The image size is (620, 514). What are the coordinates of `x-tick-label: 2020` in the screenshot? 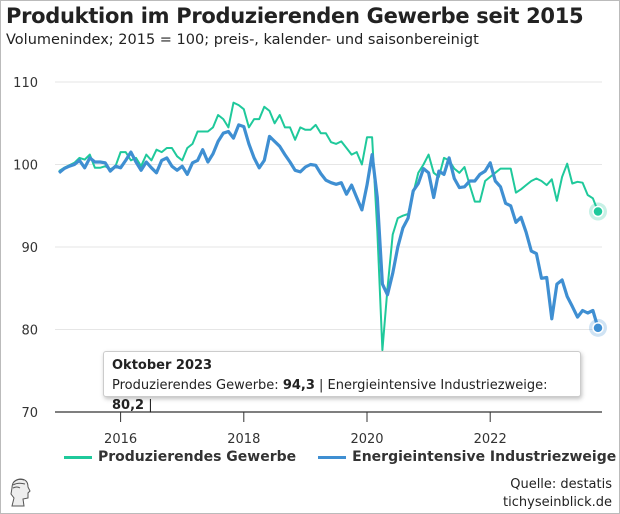 It's located at (366, 439).